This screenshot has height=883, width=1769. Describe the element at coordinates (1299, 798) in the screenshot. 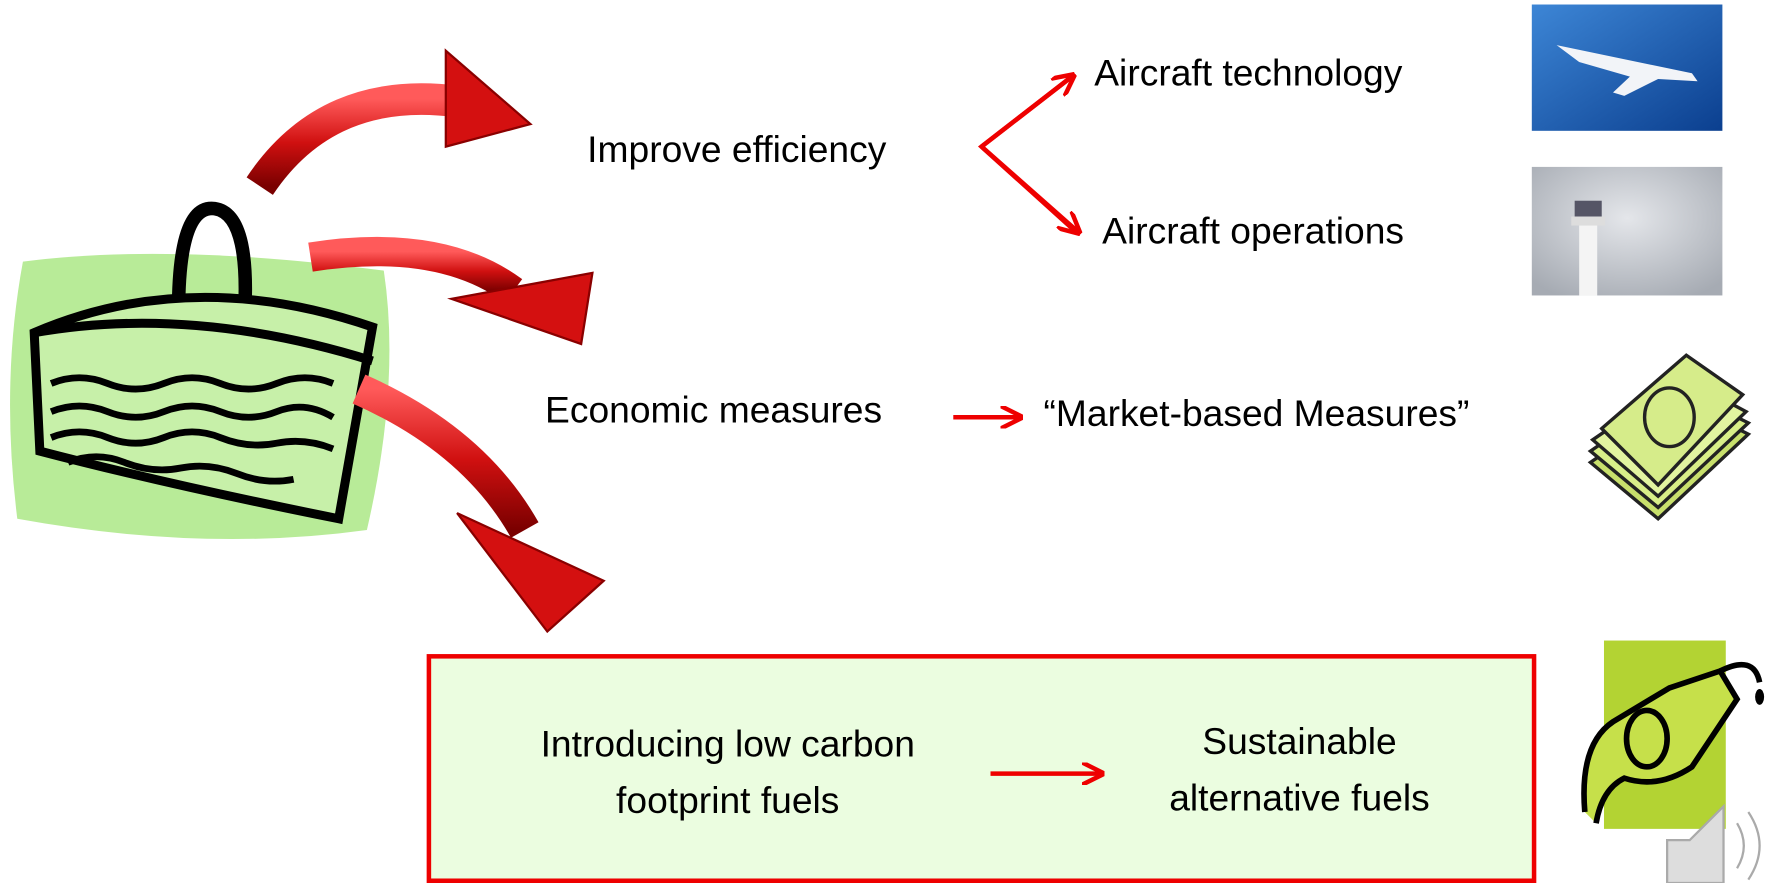

I see `box-to-line: alternative fuels` at that location.